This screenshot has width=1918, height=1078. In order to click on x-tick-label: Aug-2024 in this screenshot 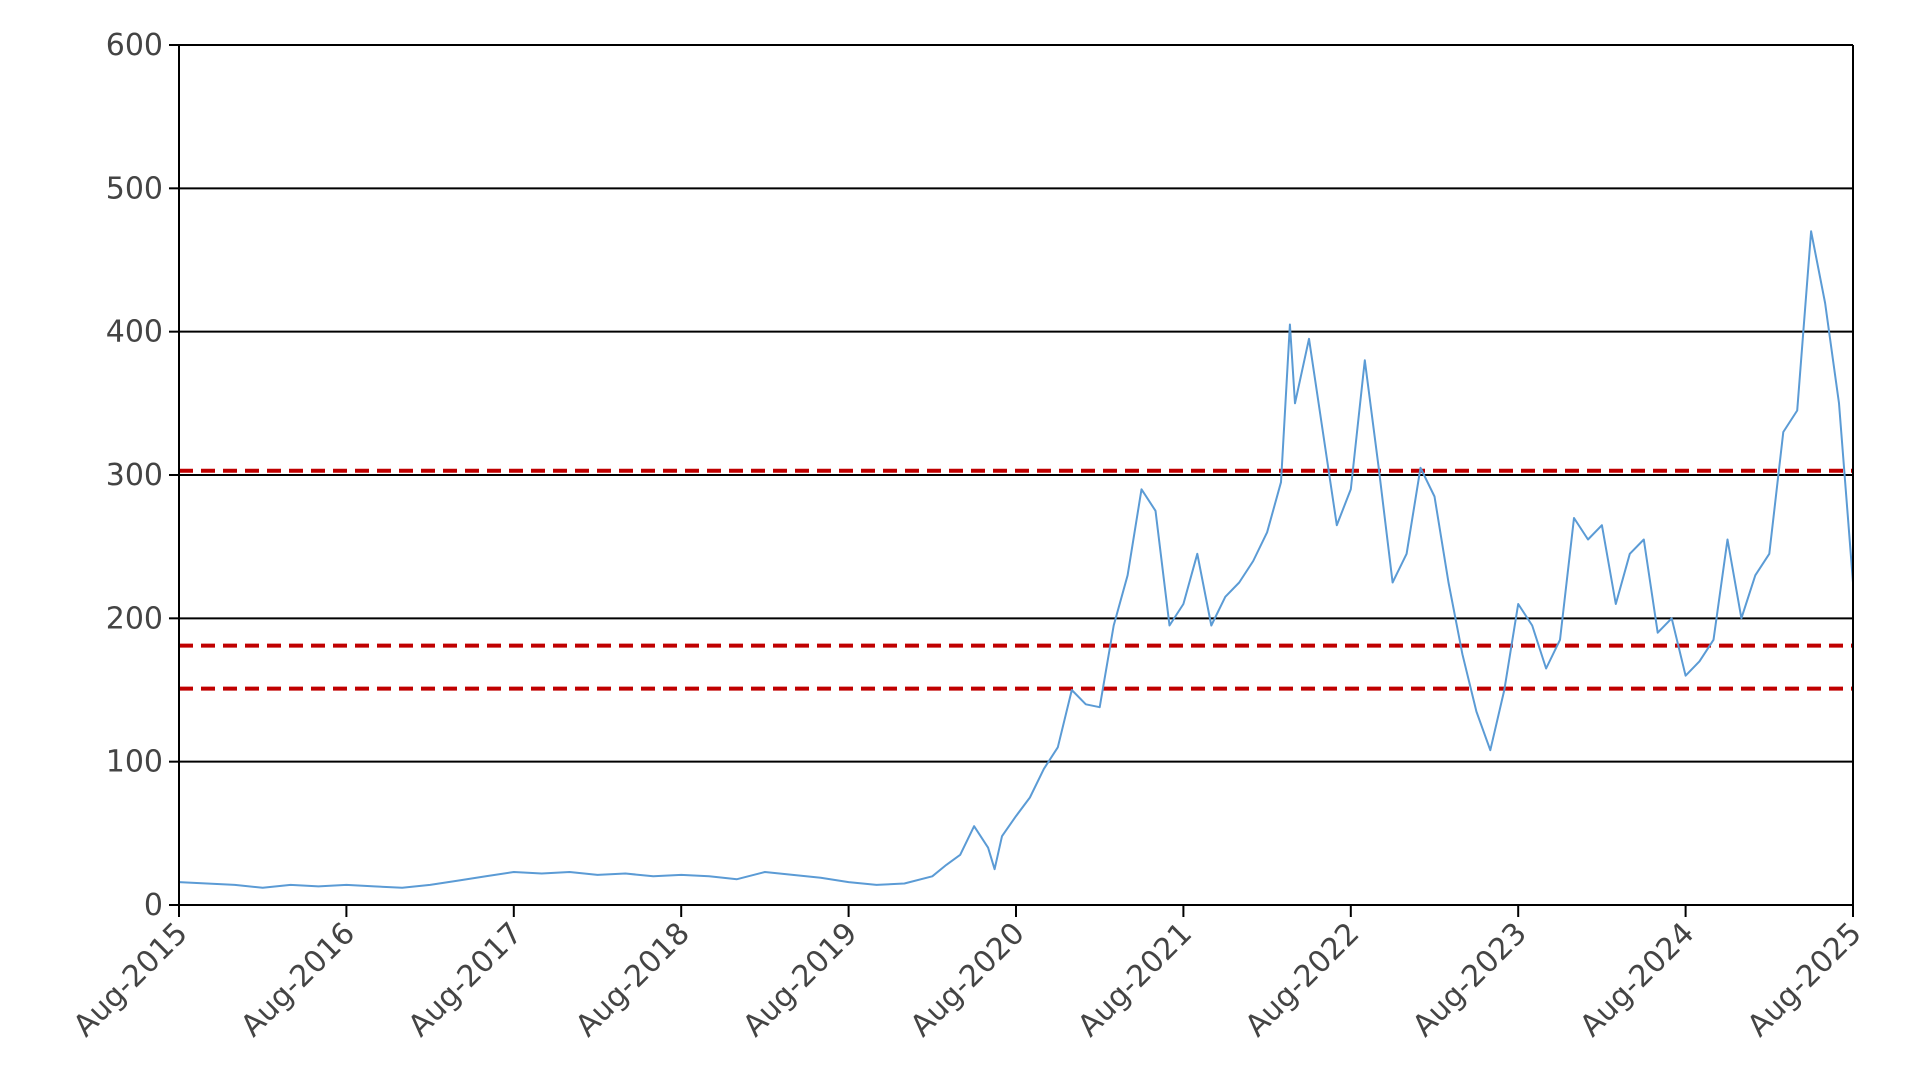, I will do `click(1637, 980)`.